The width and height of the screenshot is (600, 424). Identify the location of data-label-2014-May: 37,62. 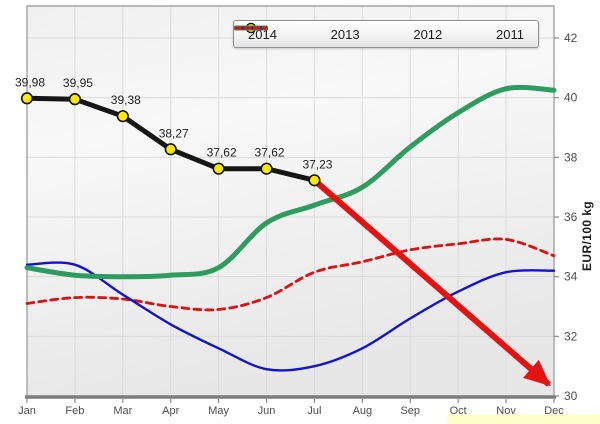
(222, 153).